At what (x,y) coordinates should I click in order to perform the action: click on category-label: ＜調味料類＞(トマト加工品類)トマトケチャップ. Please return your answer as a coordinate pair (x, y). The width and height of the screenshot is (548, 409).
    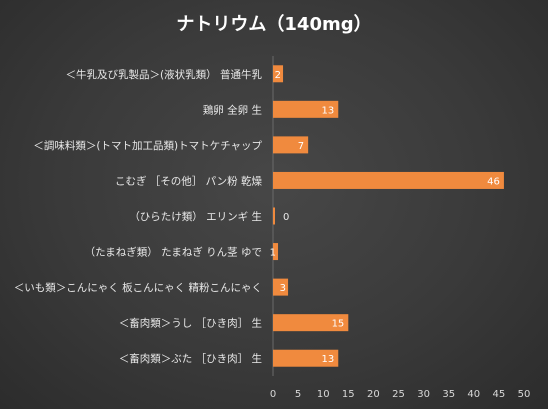
    Looking at the image, I should click on (147, 145).